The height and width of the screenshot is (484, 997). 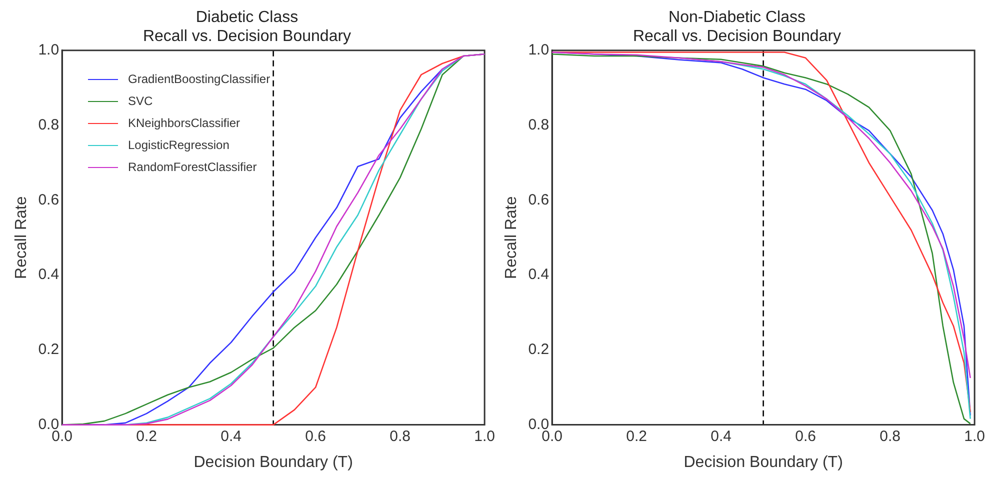 I want to click on legend-label: GradientBoostingClassifier, so click(x=199, y=79).